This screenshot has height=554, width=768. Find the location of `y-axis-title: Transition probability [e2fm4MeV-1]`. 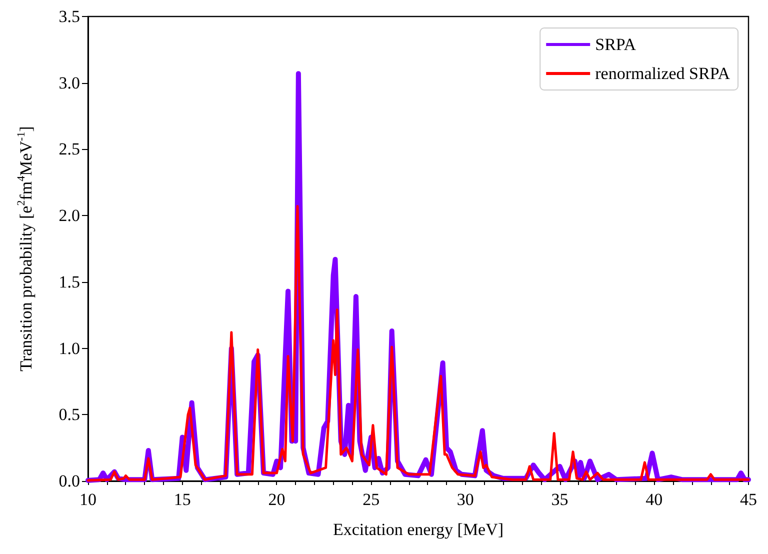

y-axis-title: Transition probability [e2fm4MeV-1] is located at coordinates (26, 249).